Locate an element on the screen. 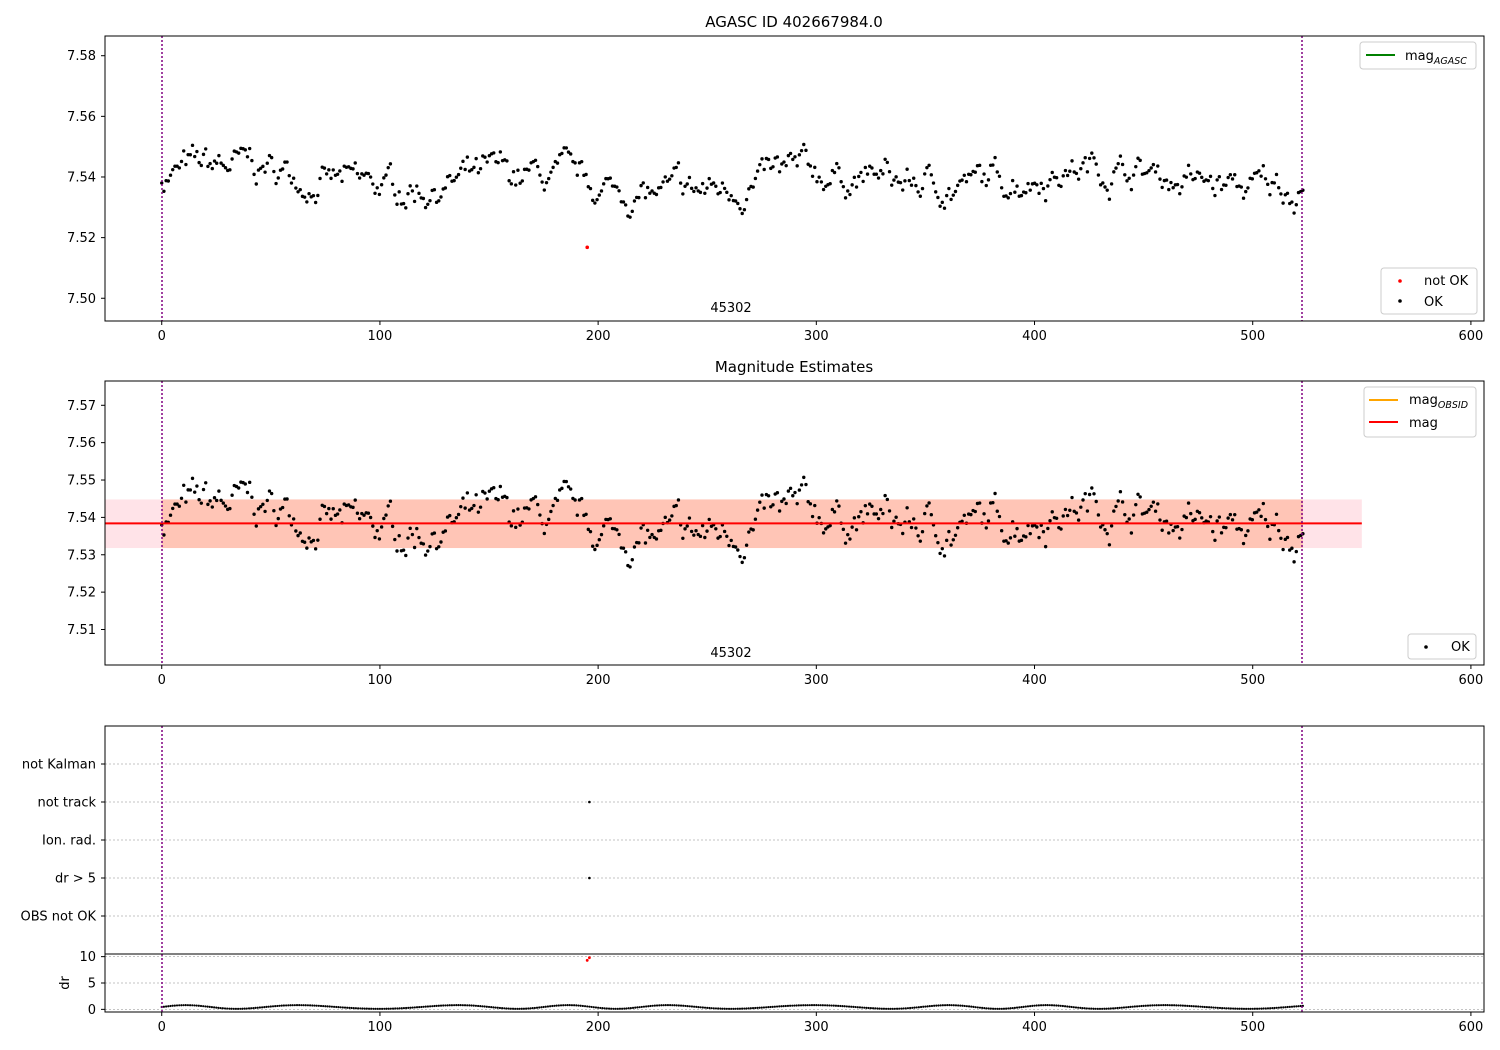 This screenshot has width=1500, height=1050. legend-label-mag: mag is located at coordinates (1423, 423).